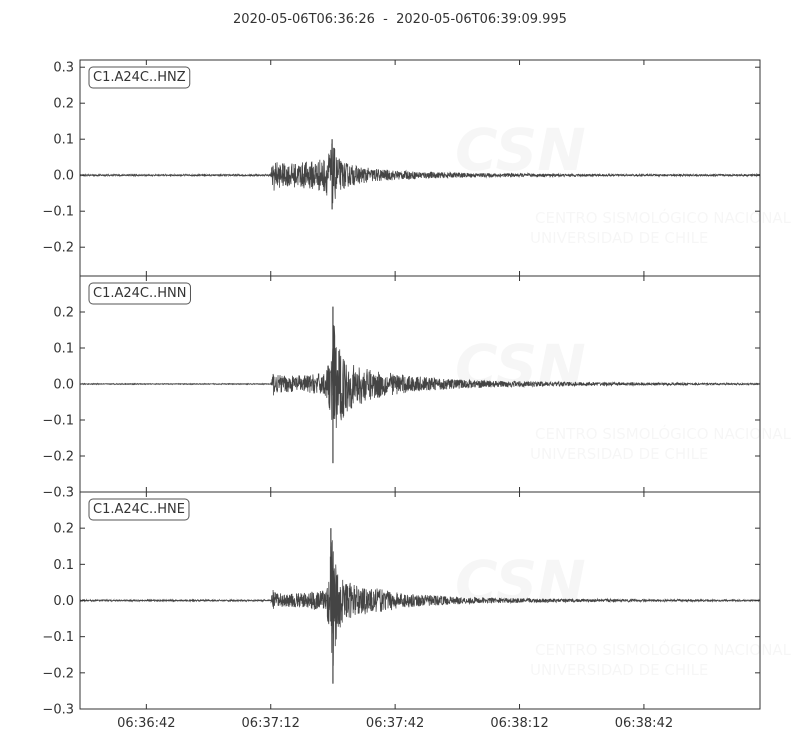  I want to click on ytick-label-3: −0.3, so click(58, 710).